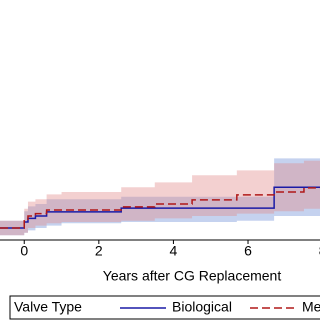 This screenshot has width=320, height=320. Describe the element at coordinates (24, 251) in the screenshot. I see `x-tick-label: 0` at that location.